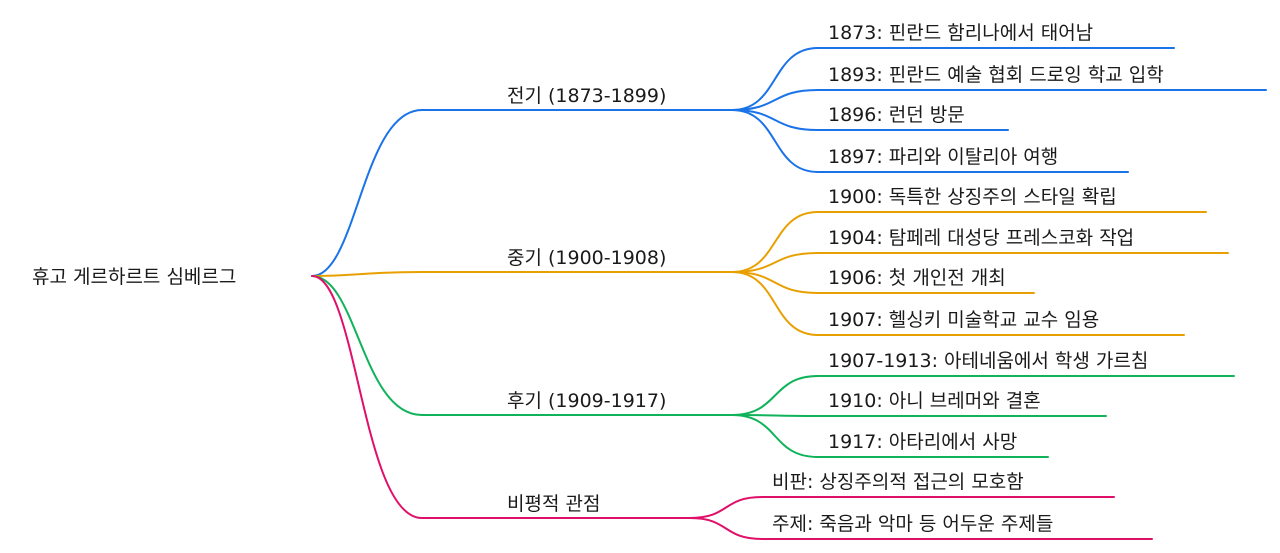 The image size is (1280, 553). I want to click on edge-root-to-late, so click(367, 345).